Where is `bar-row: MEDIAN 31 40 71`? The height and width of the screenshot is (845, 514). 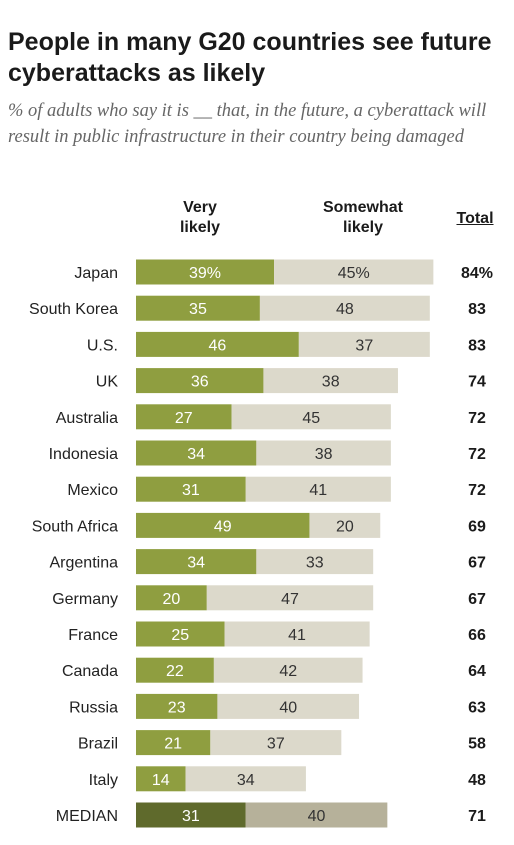 bar-row: MEDIAN 31 40 71 is located at coordinates (271, 815).